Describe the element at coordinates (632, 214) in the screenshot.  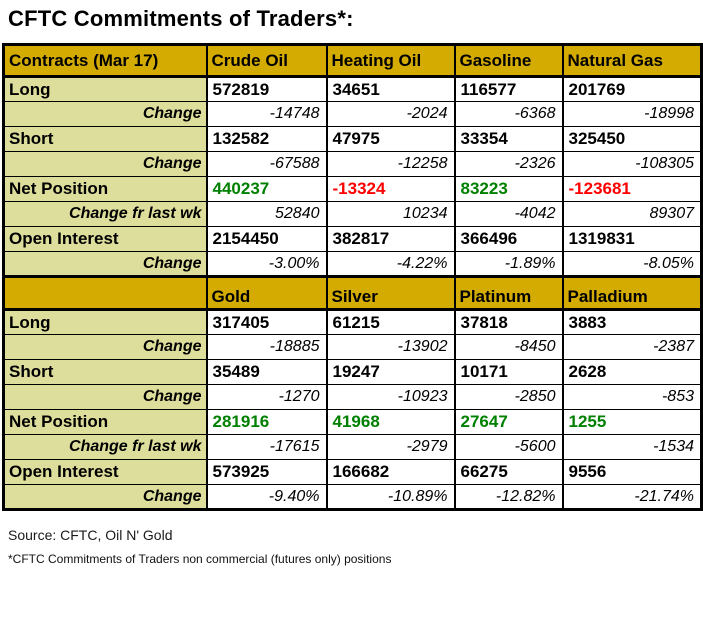
I see `cell-value: 89307` at that location.